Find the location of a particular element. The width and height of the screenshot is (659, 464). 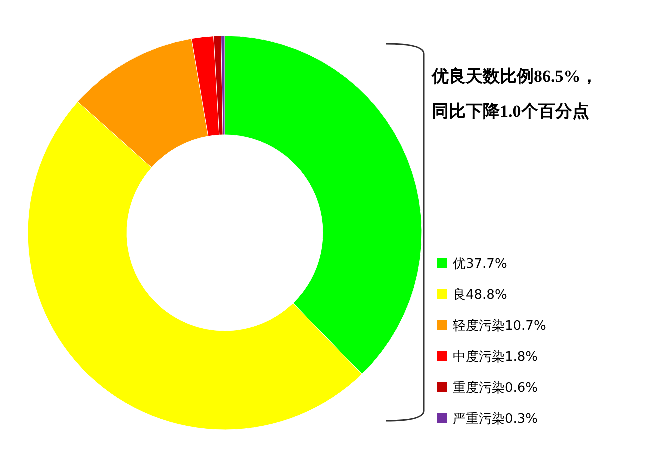

legend-label: 严重污染0.3% is located at coordinates (495, 419).